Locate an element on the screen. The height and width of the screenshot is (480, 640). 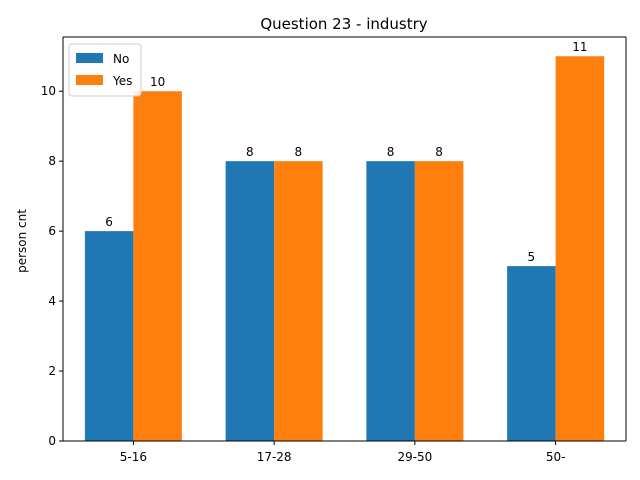
y-tick-label-2: 2 is located at coordinates (52, 371).